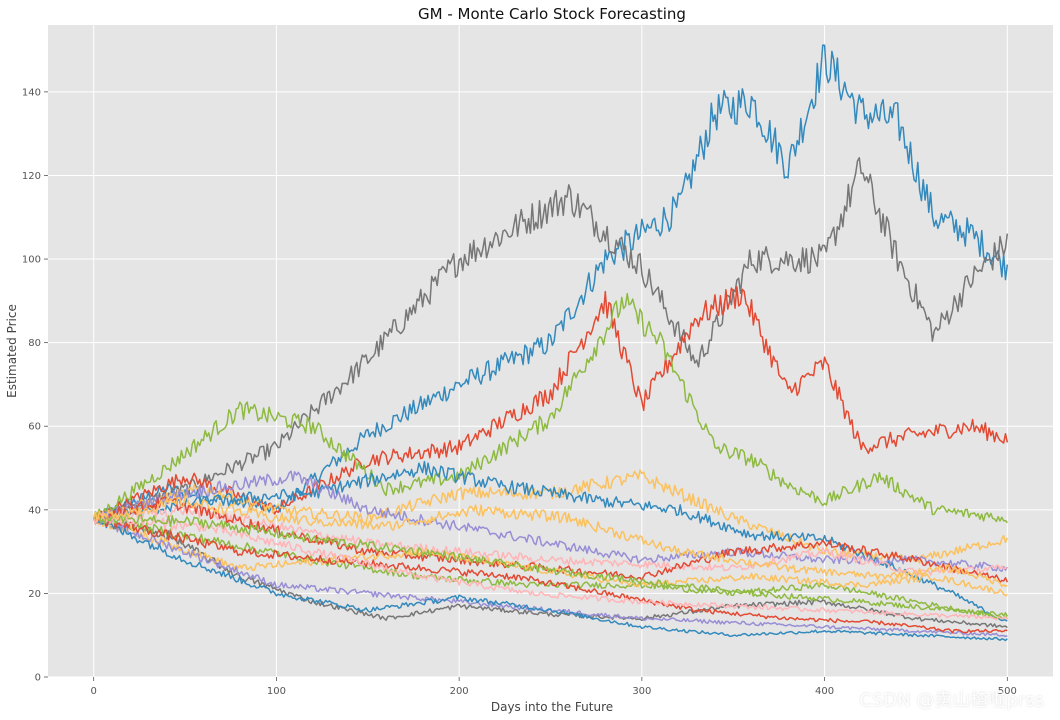 The width and height of the screenshot is (1060, 720). What do you see at coordinates (31, 260) in the screenshot?
I see `y-tick-label: 100` at bounding box center [31, 260].